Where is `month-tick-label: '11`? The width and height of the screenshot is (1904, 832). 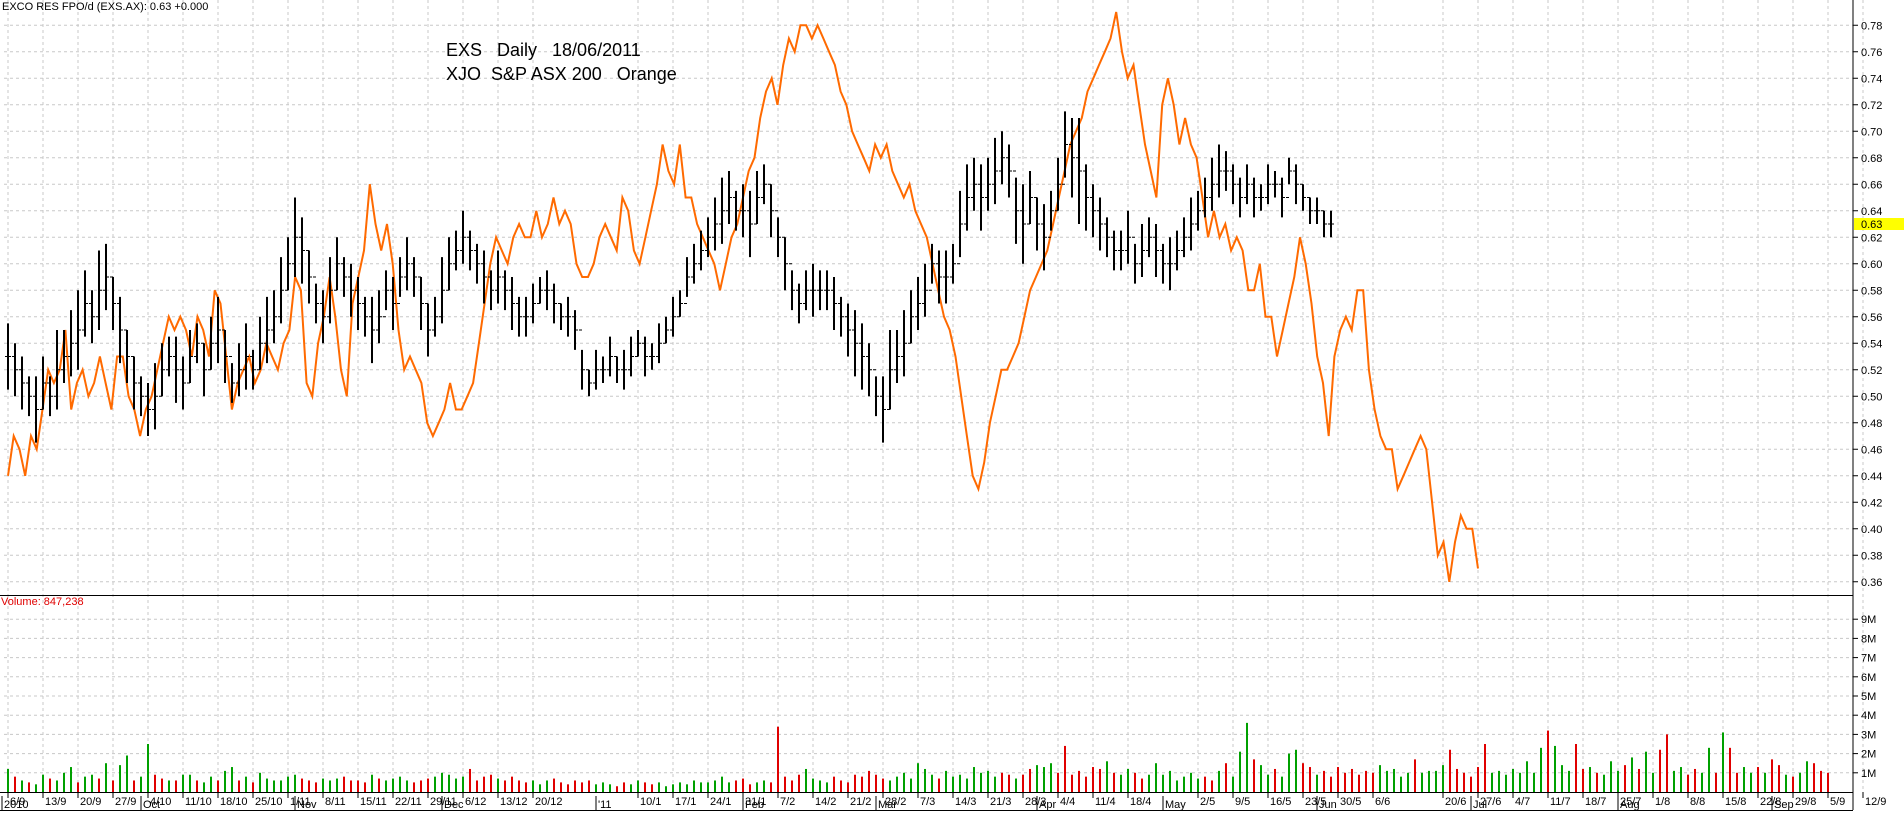
month-tick-label: '11 is located at coordinates (605, 805).